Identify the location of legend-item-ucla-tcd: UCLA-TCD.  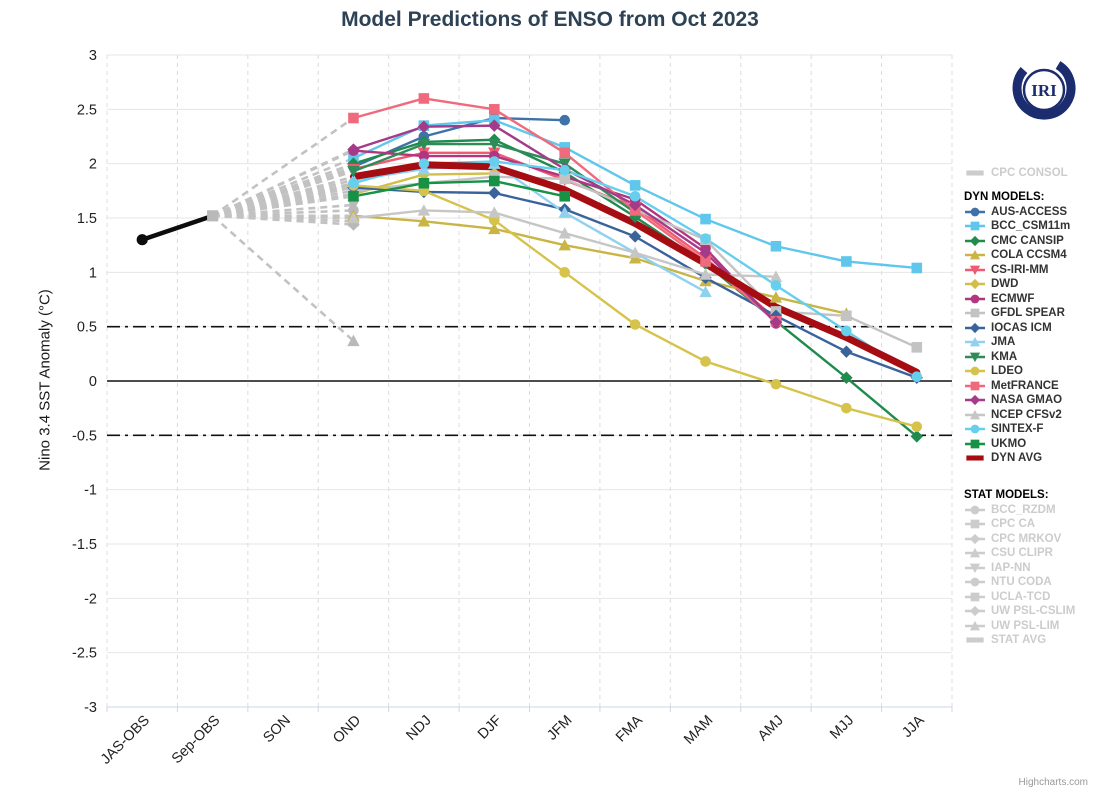
(1031, 597).